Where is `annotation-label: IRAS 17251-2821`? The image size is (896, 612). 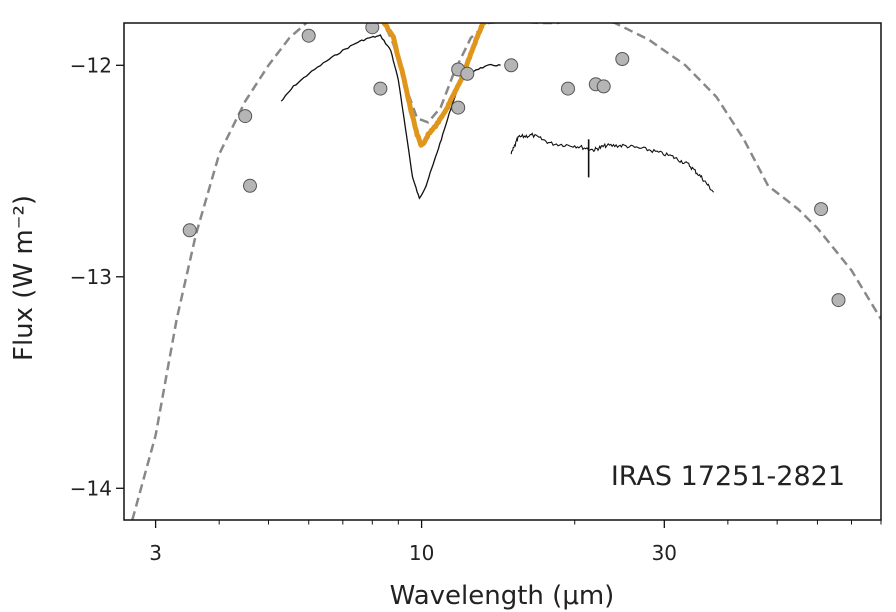
annotation-label: IRAS 17251-2821 is located at coordinates (728, 476).